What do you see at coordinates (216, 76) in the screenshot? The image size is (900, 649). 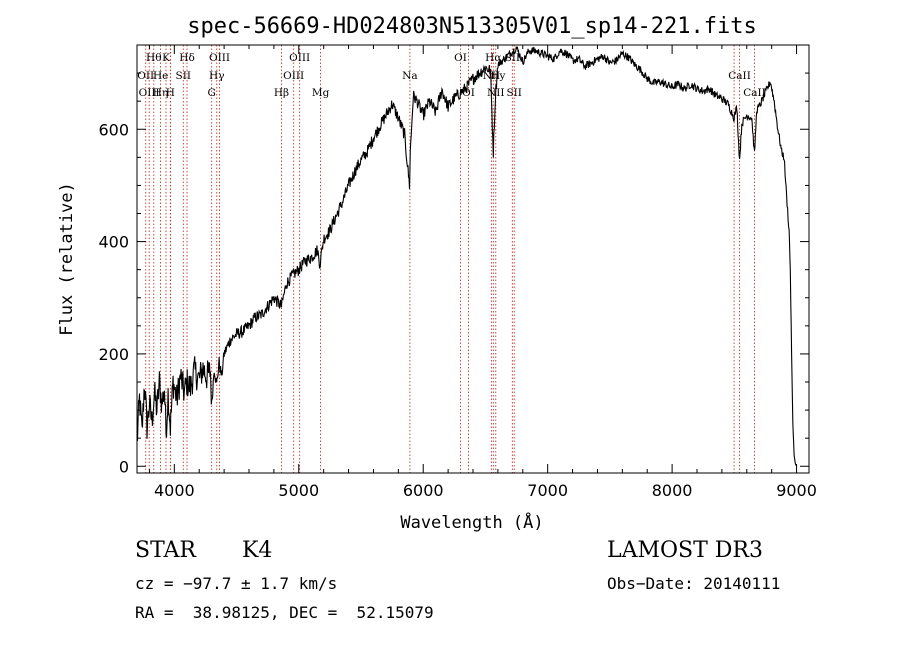 I see `line-label-hγ: Hγ` at bounding box center [216, 76].